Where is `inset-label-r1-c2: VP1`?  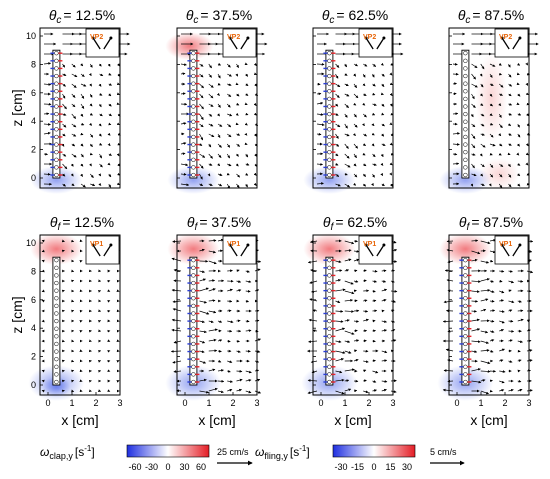
inset-label-r1-c2: VP1 is located at coordinates (369, 244).